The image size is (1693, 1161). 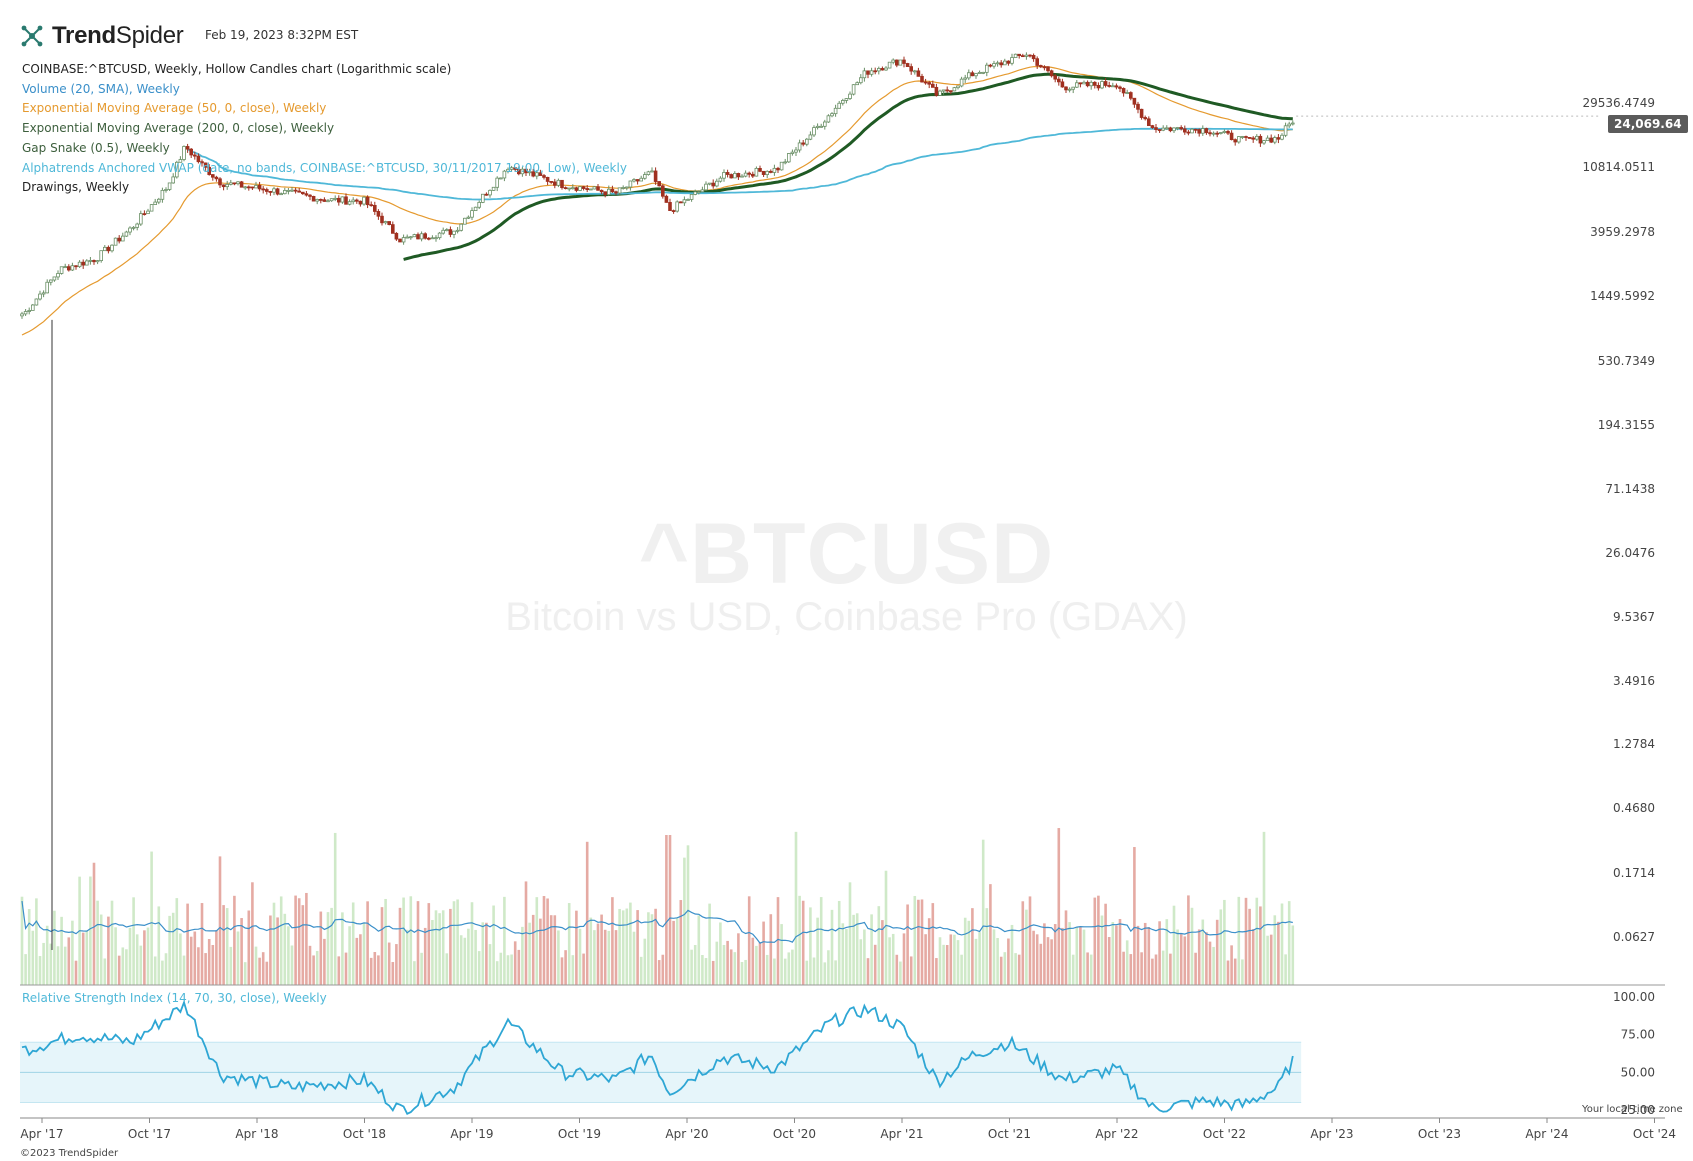 What do you see at coordinates (1224, 1134) in the screenshot?
I see `x-tick-label: Oct '22` at bounding box center [1224, 1134].